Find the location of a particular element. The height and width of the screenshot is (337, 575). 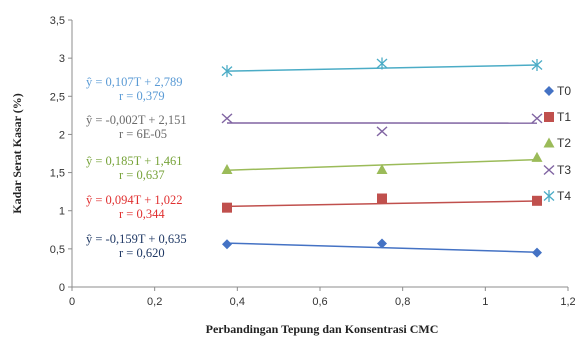

r-value-t4: r = 0,379 is located at coordinates (142, 96).